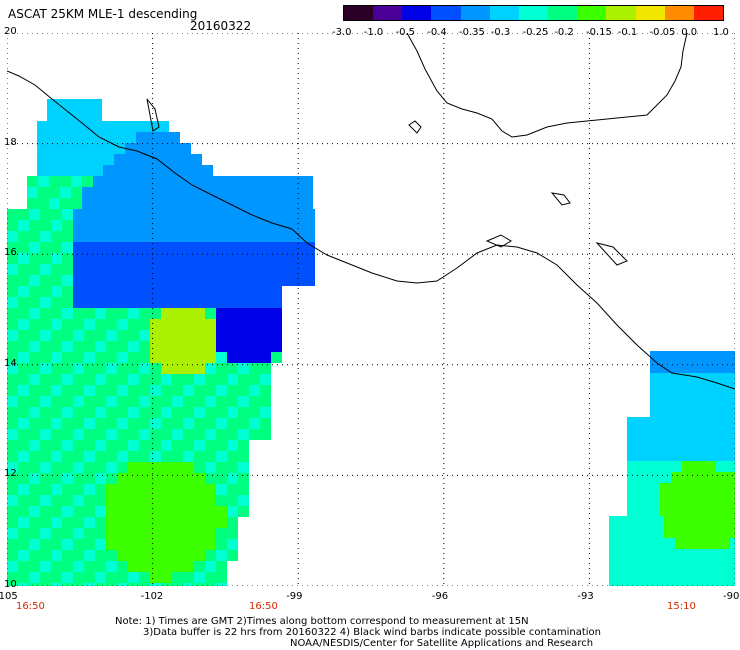 The image size is (740, 650). I want to click on colorbar-label: 0.0, so click(689, 32).